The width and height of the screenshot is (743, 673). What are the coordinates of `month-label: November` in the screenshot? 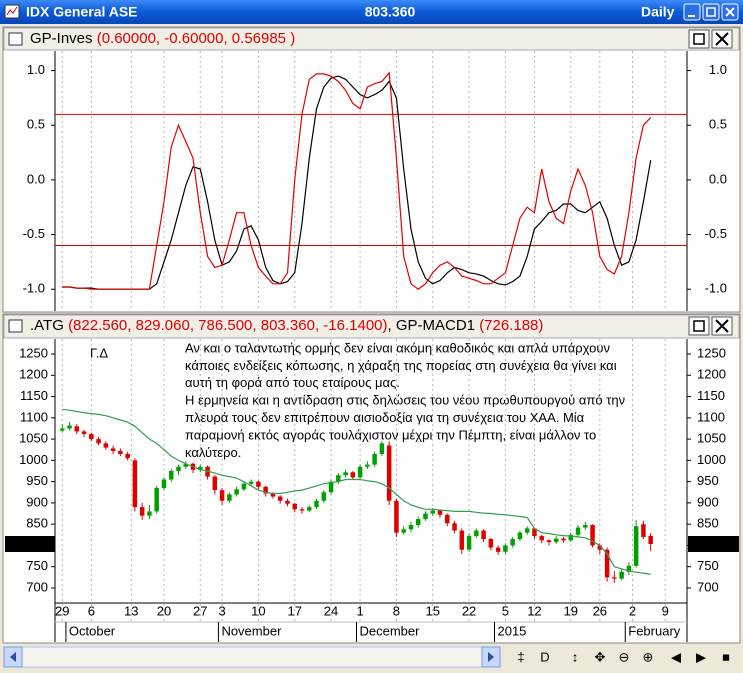 It's located at (251, 630).